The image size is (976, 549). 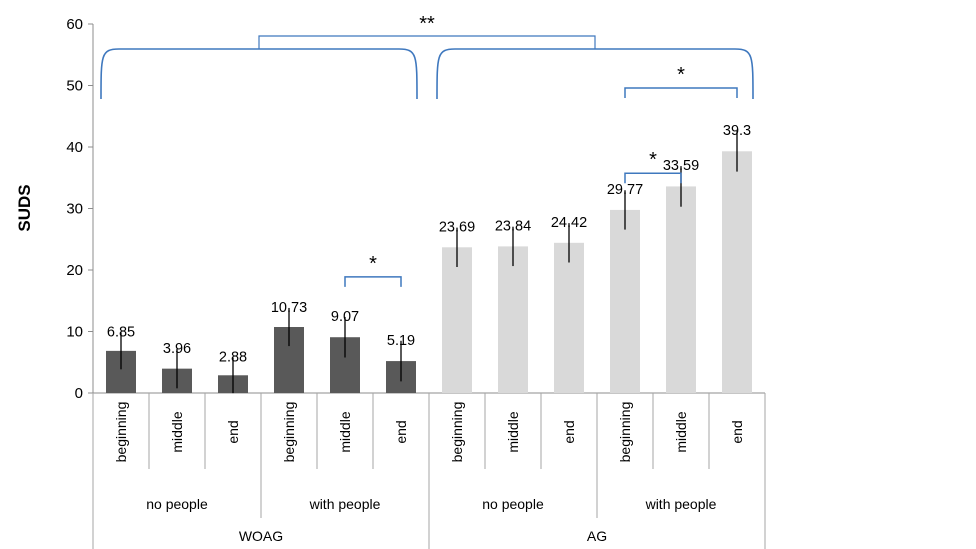 I want to click on group-label: AG, so click(x=597, y=536).